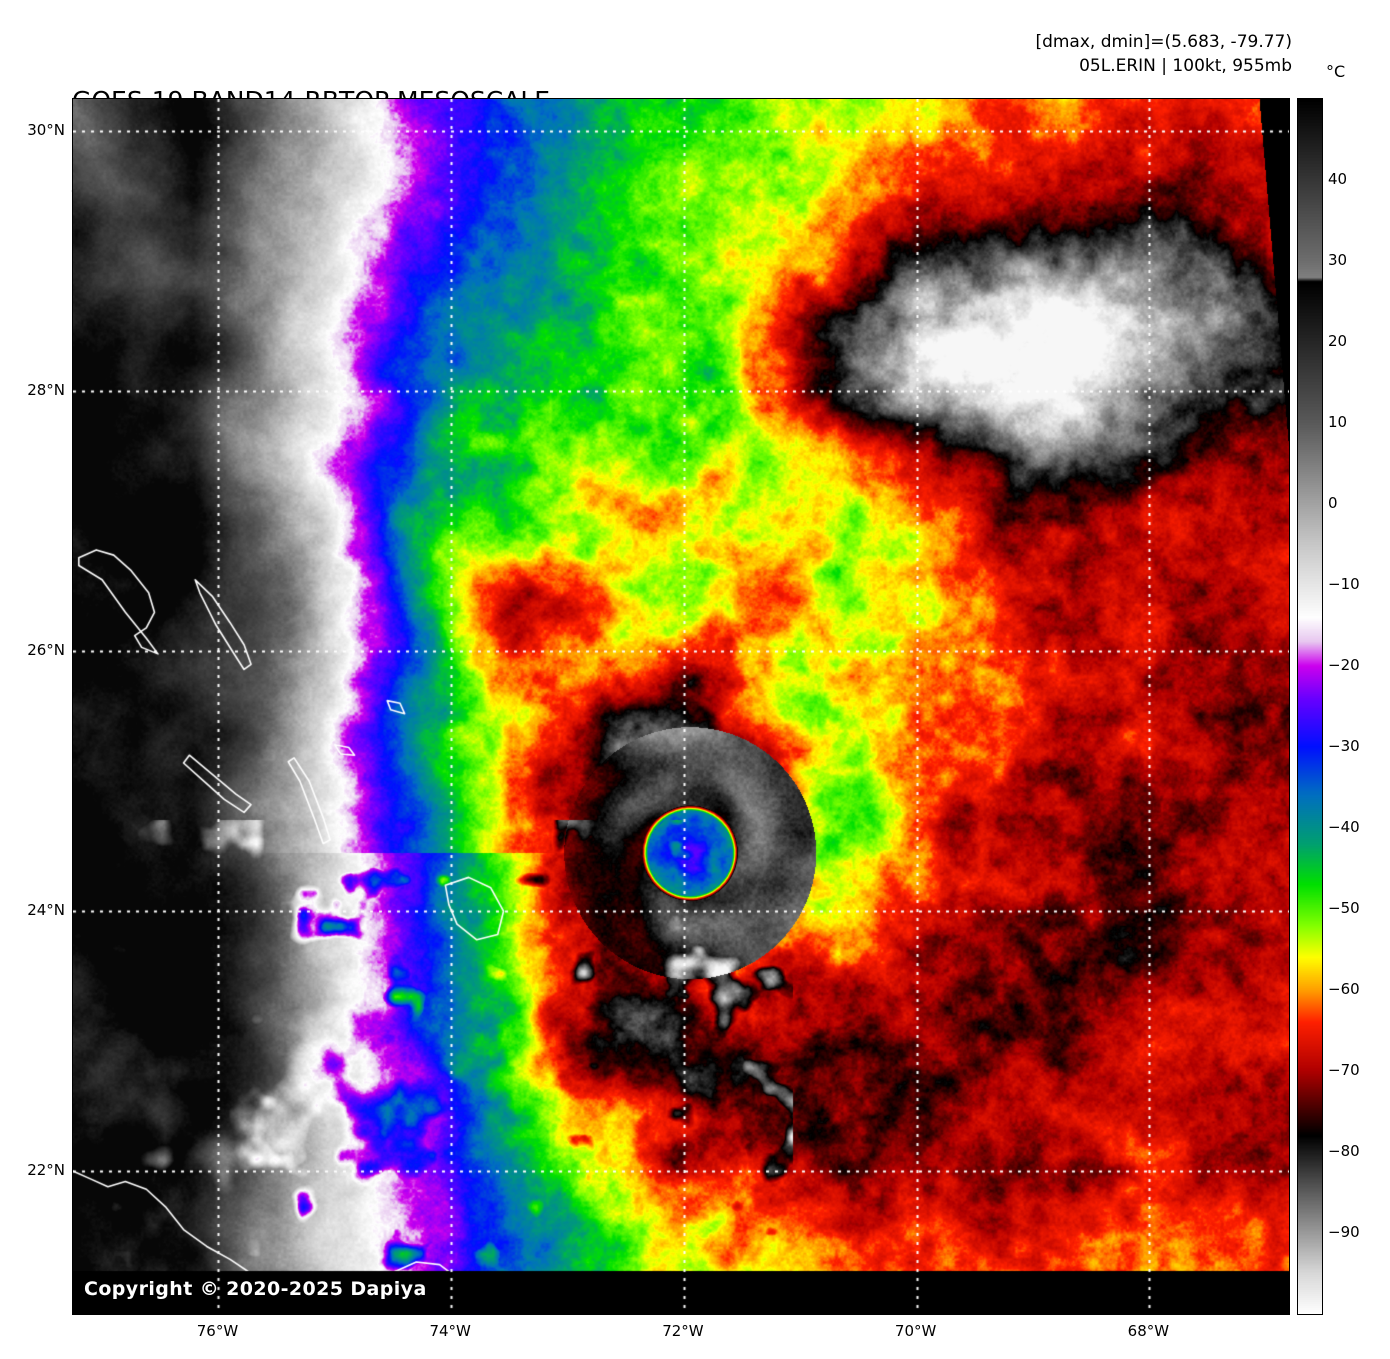 The height and width of the screenshot is (1359, 1390). I want to click on copyright-label: Copyright © 2020-2025 Dapiya, so click(255, 1289).